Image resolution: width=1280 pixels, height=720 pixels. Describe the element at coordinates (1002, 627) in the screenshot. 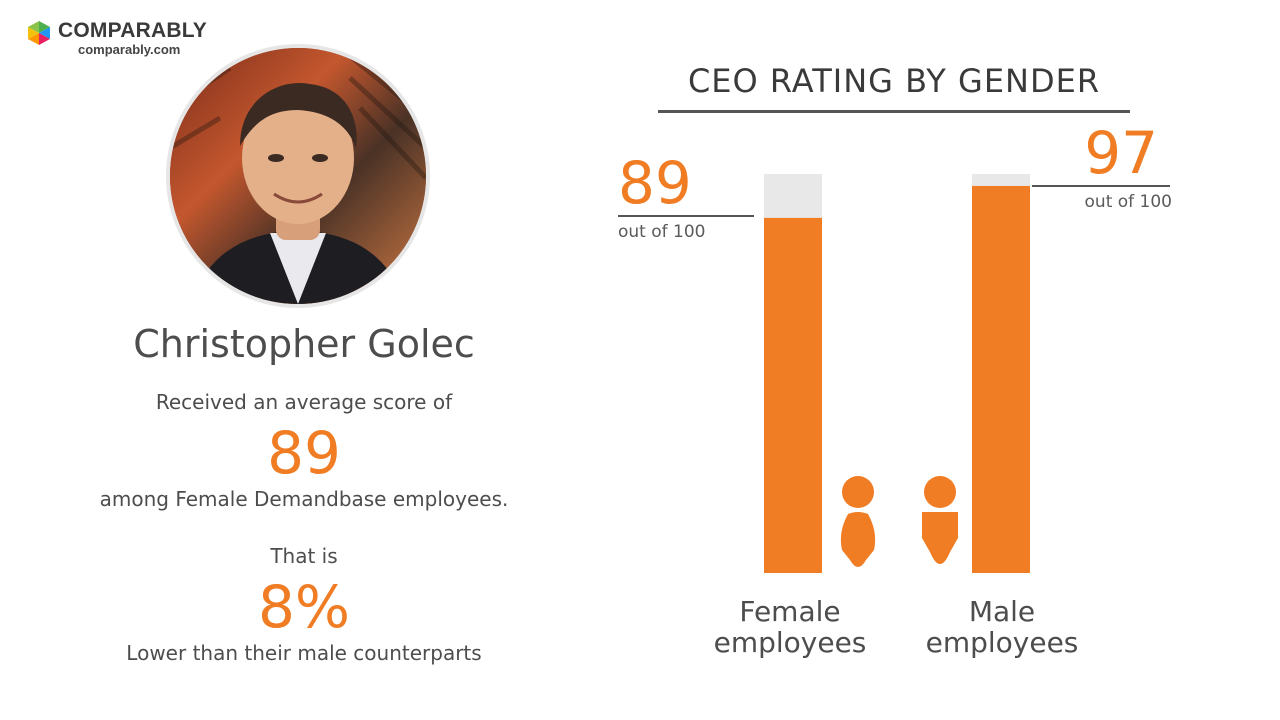

I see `male-category-label: Male employees` at that location.